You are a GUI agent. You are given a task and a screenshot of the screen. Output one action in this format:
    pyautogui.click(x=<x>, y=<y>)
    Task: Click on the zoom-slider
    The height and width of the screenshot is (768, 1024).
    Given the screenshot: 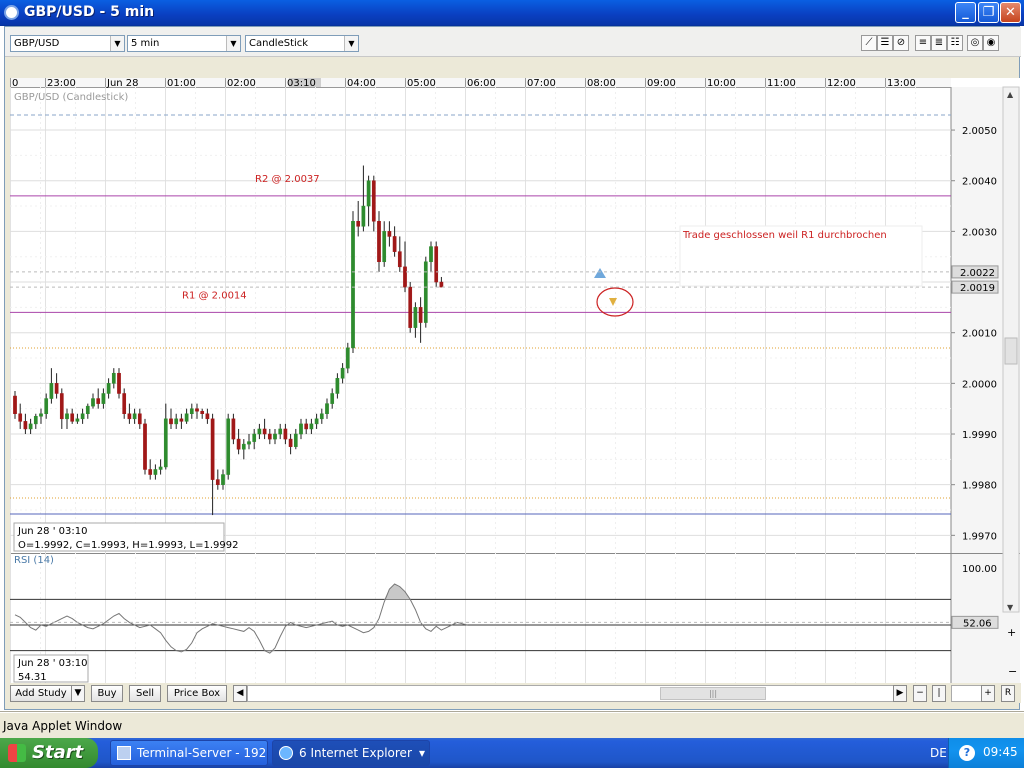 What is the action you would take?
    pyautogui.click(x=967, y=693)
    